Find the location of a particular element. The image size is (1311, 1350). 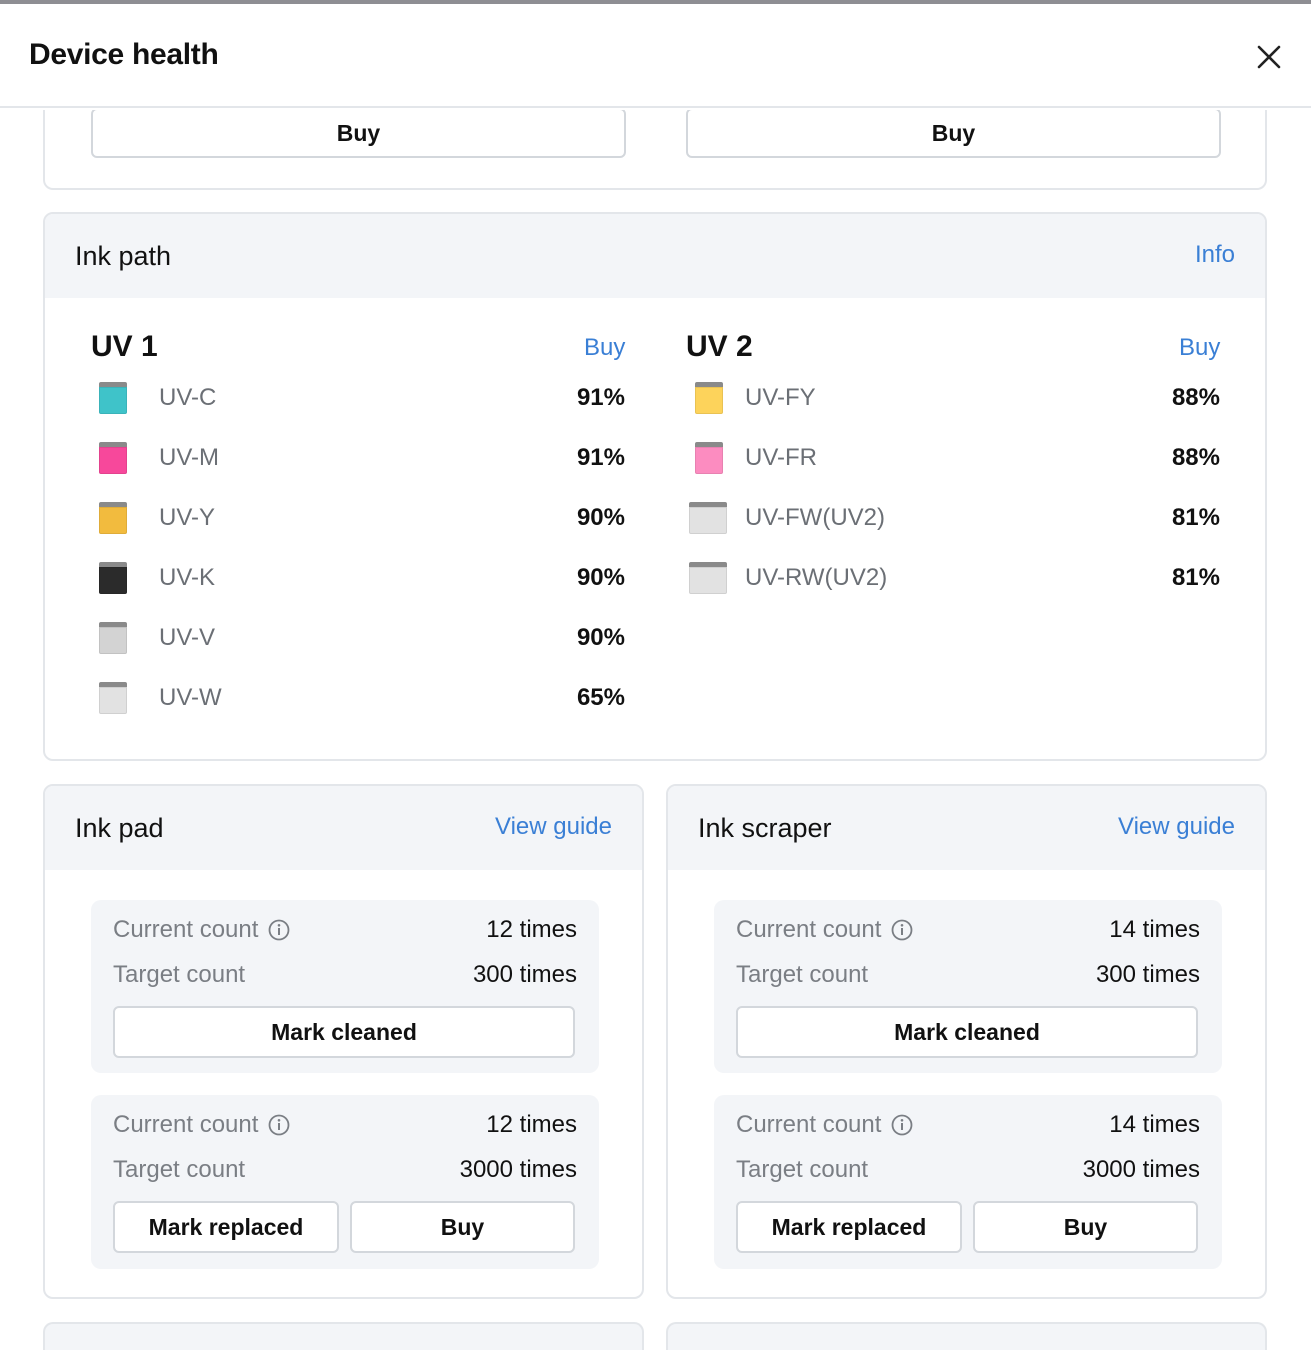

top-buy-button-1: Buy is located at coordinates (358, 134).